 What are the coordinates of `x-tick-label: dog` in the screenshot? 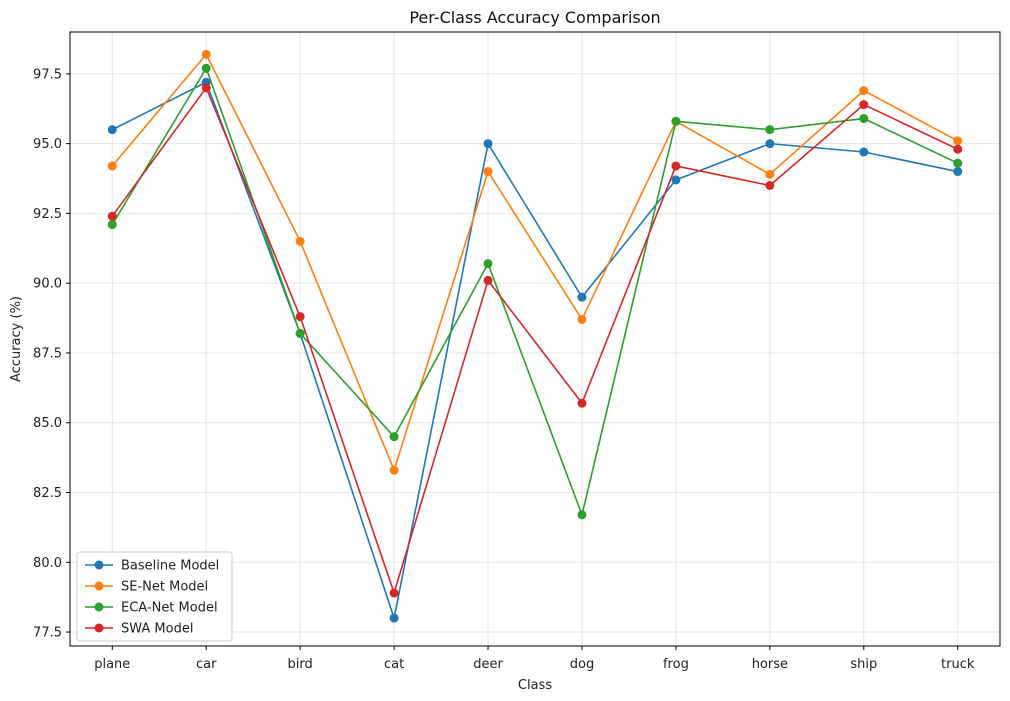 It's located at (582, 664).